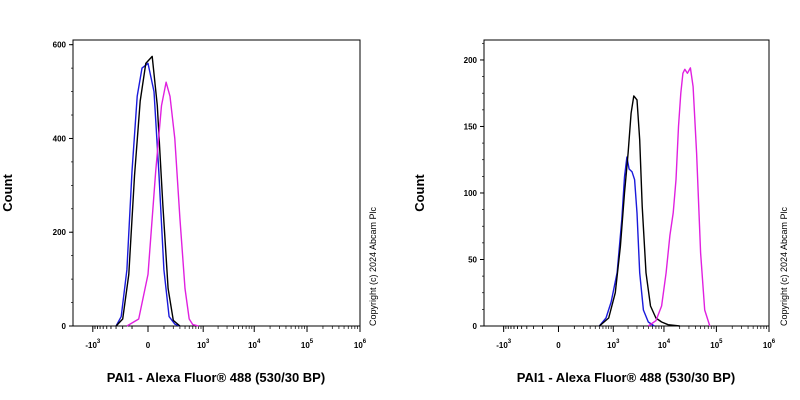 The image size is (800, 400). Describe the element at coordinates (471, 193) in the screenshot. I see `y-tick-label: 100` at that location.